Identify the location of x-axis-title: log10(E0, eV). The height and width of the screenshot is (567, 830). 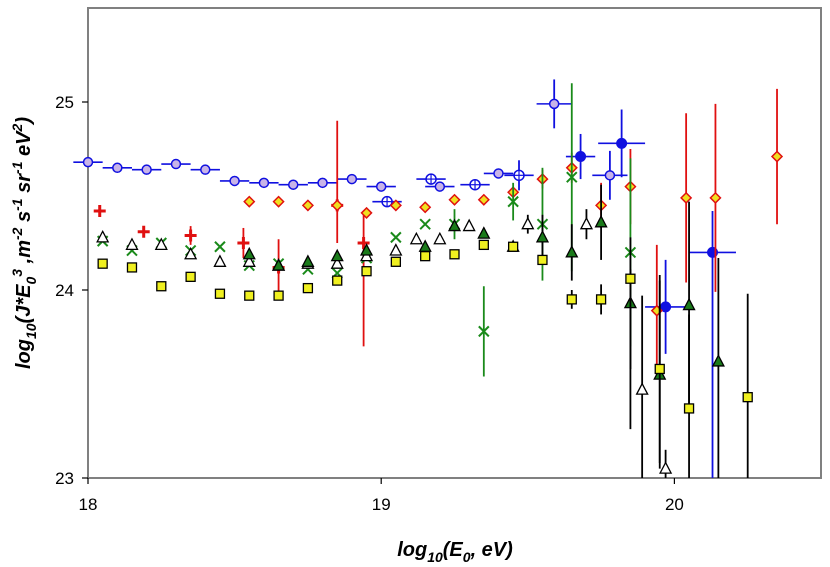
(455, 552).